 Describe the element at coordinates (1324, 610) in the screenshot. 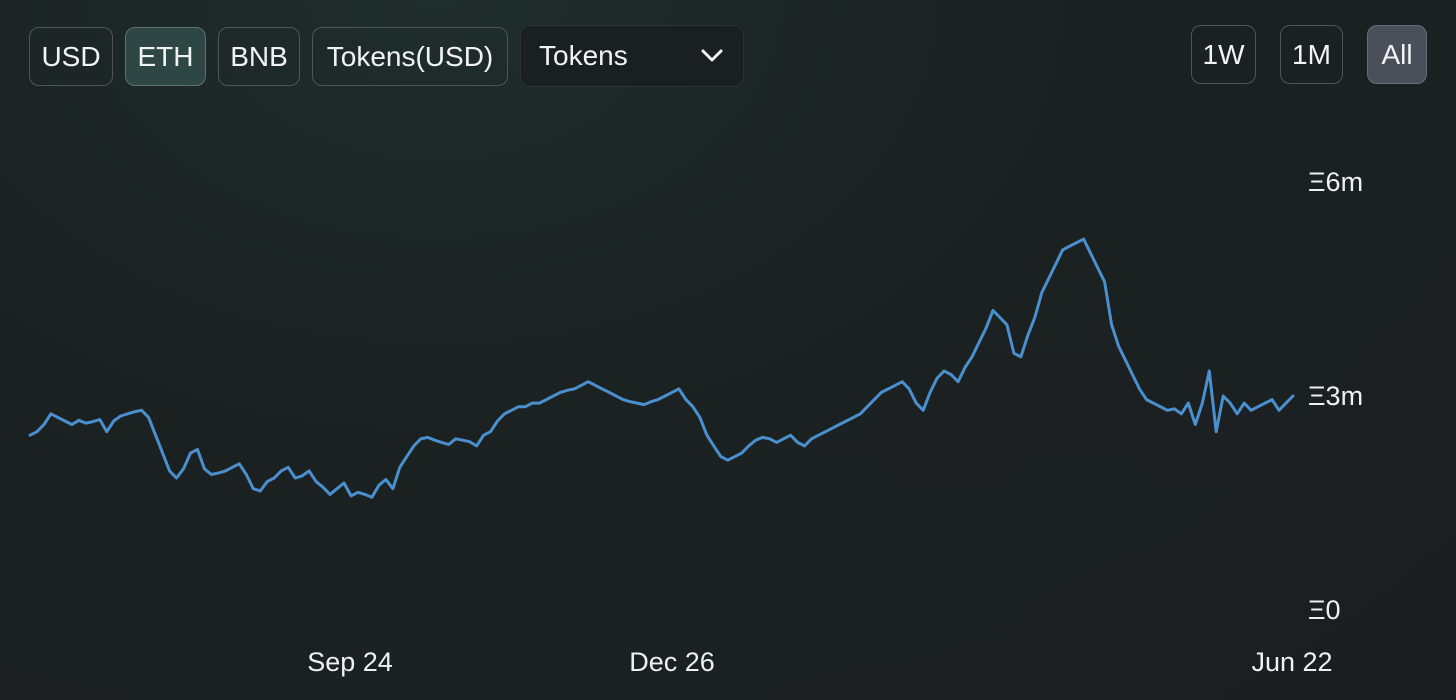

I see `y-tick-label: Ξ0` at that location.